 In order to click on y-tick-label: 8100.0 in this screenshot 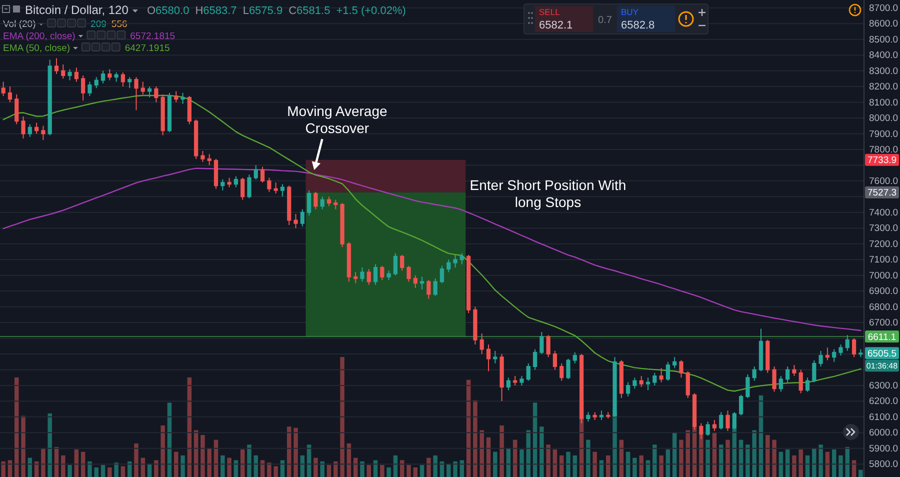, I will do `click(883, 102)`.